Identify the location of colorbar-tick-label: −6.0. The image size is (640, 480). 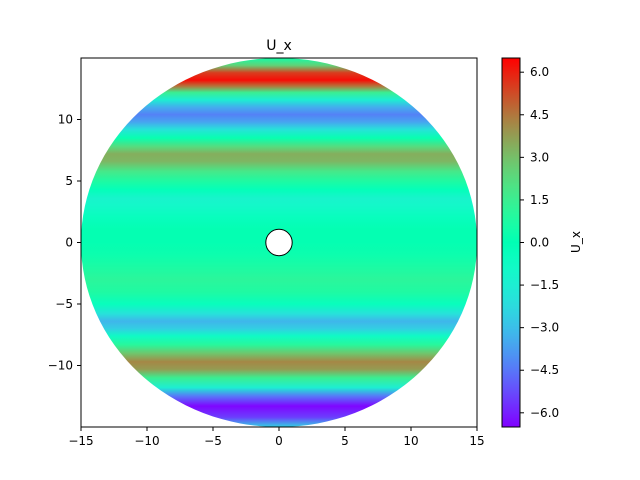
(544, 413).